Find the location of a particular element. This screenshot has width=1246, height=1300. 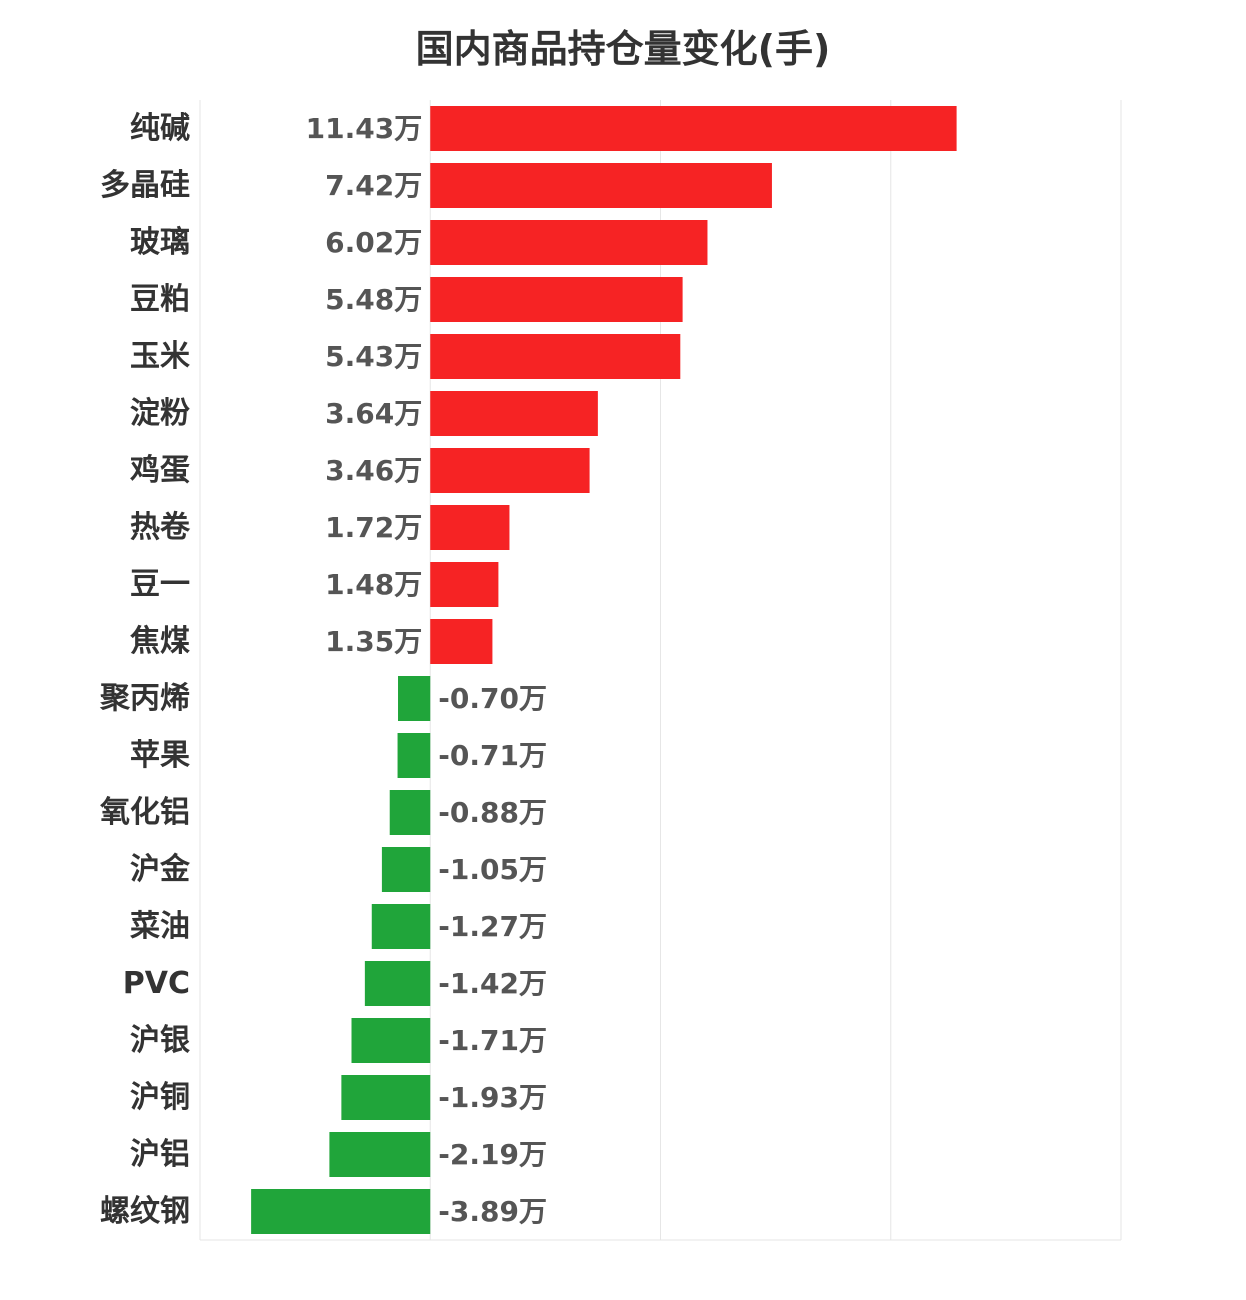

category-label: 沪金 is located at coordinates (160, 869).